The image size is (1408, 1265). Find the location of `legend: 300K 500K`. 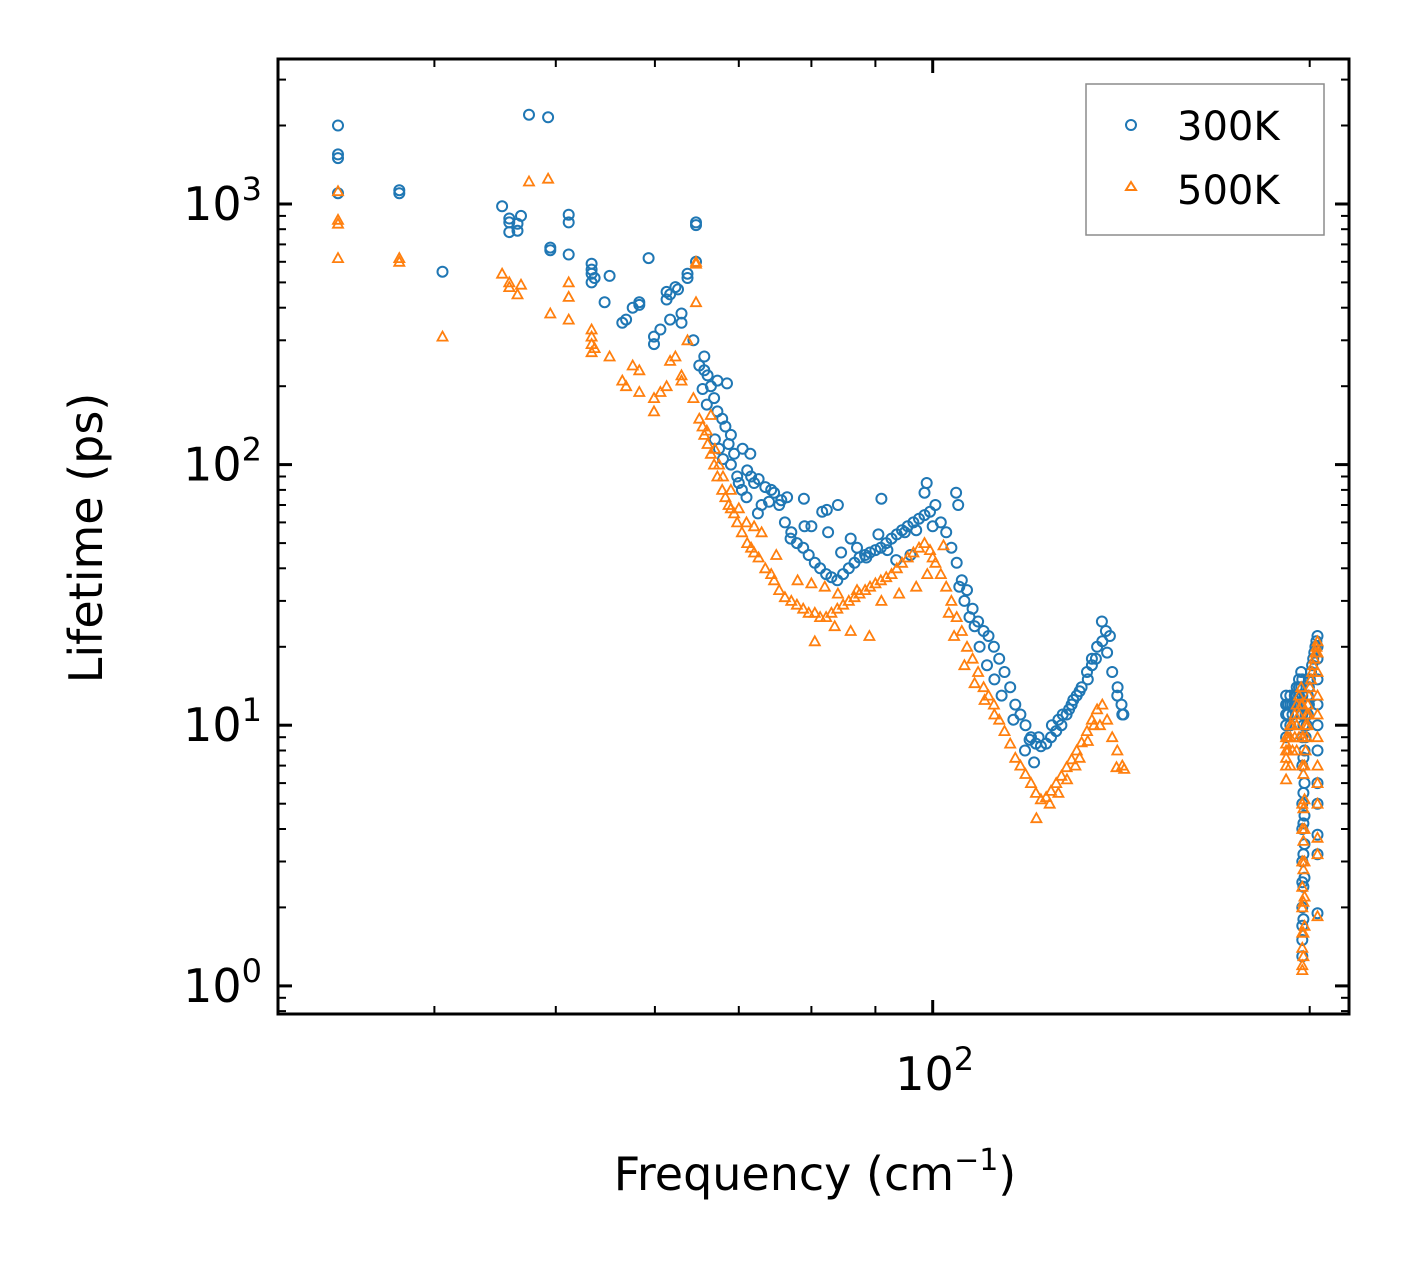

legend: 300K 500K is located at coordinates (1205, 159).